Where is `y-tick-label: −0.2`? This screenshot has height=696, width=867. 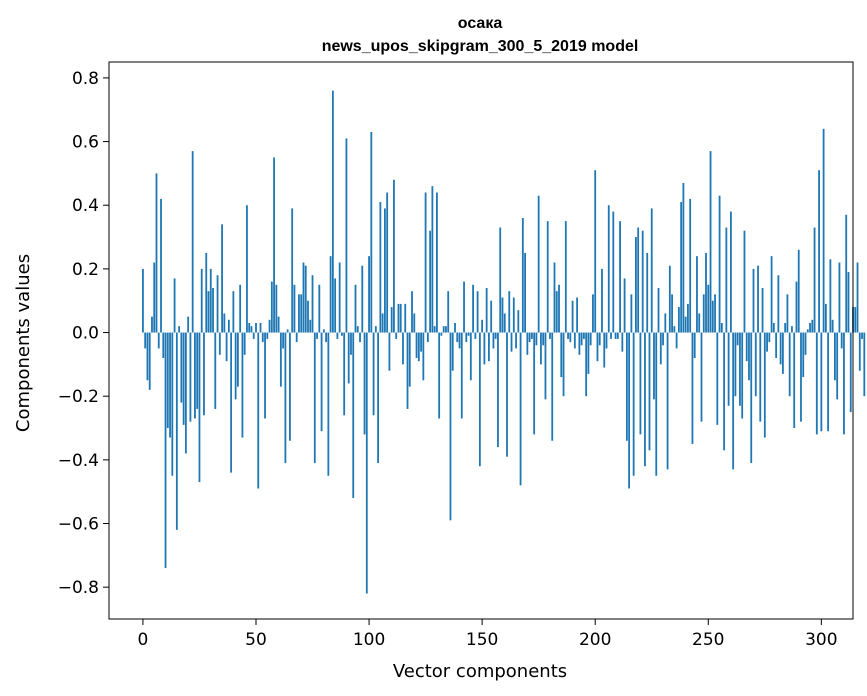 y-tick-label: −0.2 is located at coordinates (78, 397).